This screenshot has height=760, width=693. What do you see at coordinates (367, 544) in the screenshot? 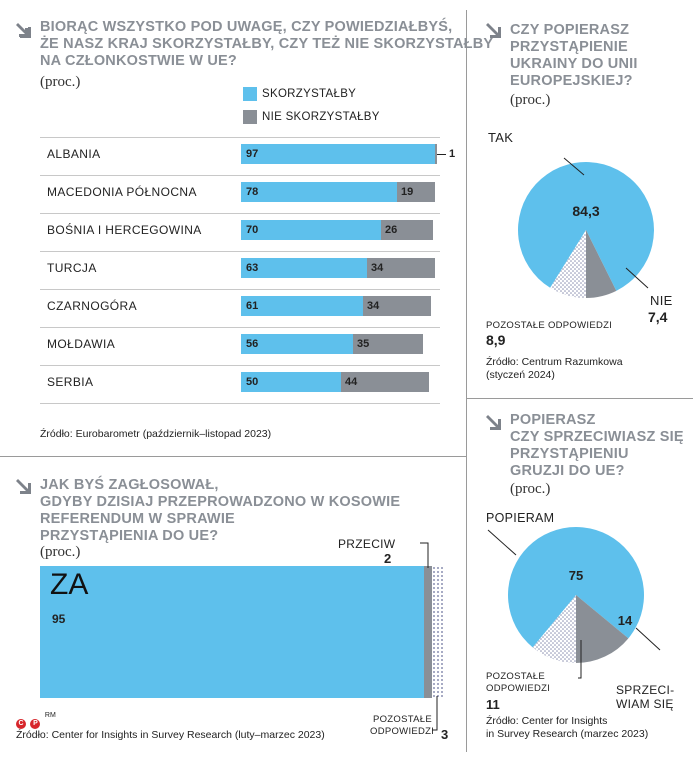
I see `label-against: PRZECIW` at bounding box center [367, 544].